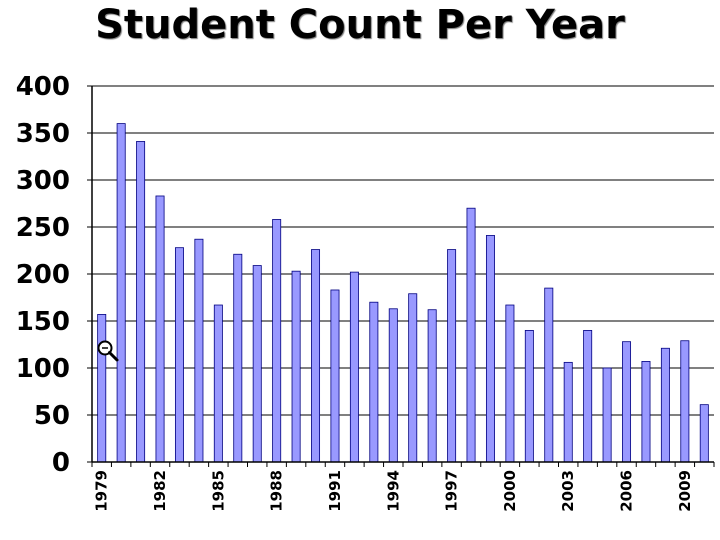  What do you see at coordinates (510, 491) in the screenshot?
I see `x-tick-label: 2000` at bounding box center [510, 491].